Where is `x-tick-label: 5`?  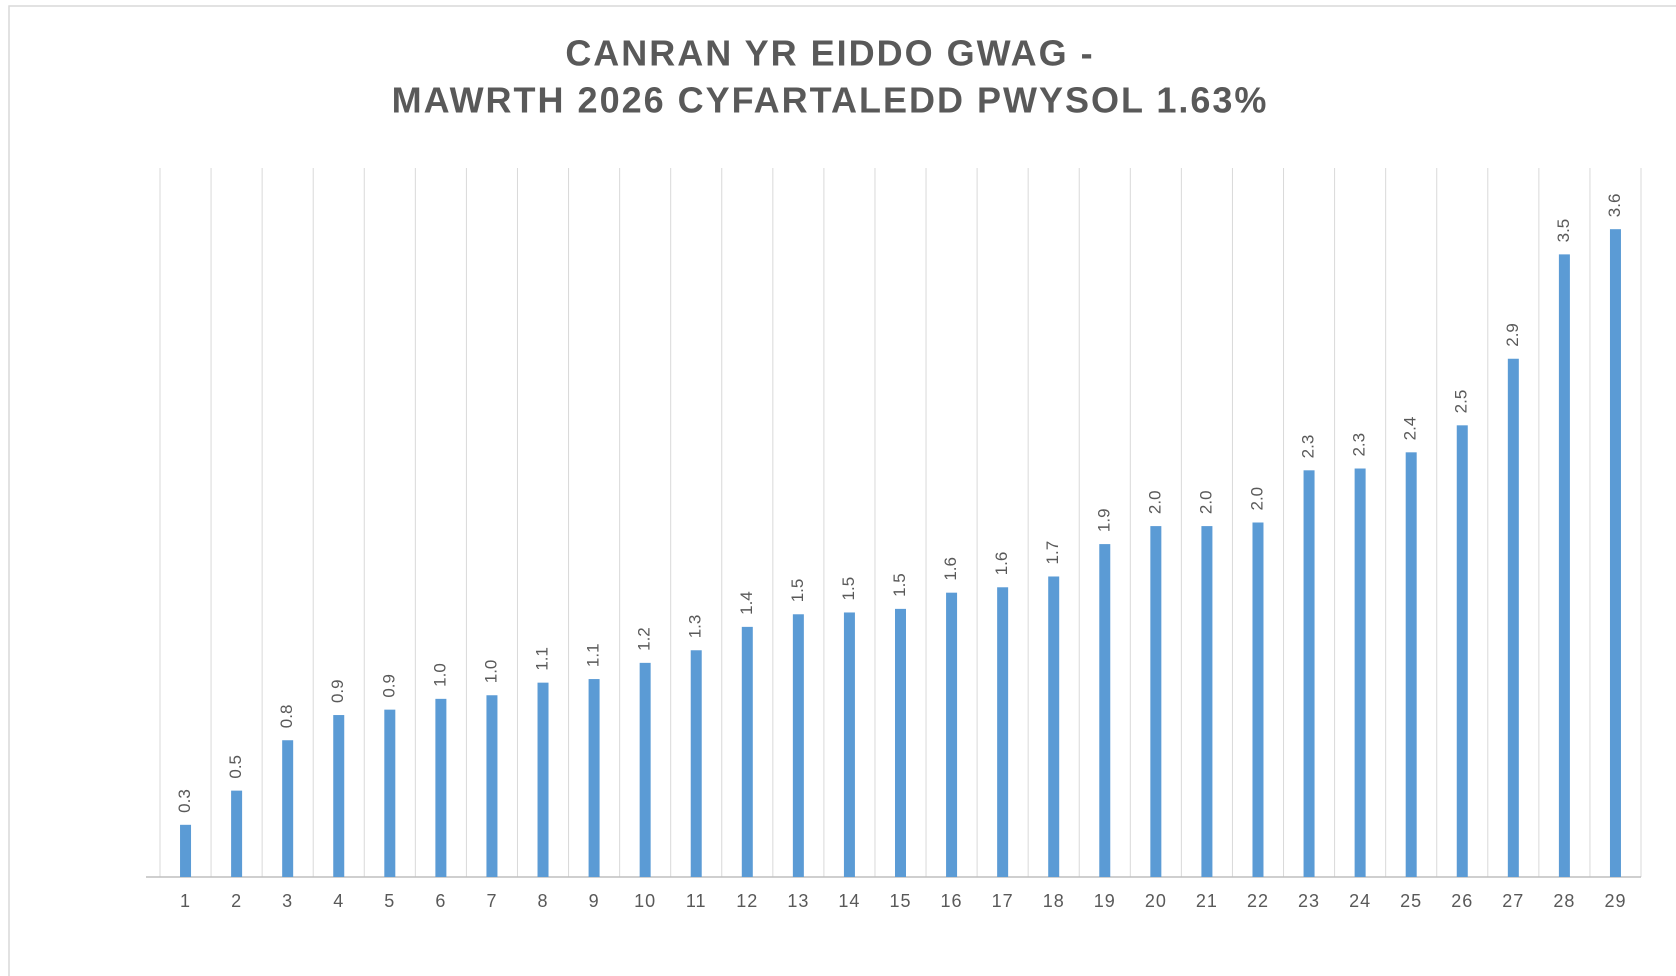
x-tick-label: 5 is located at coordinates (389, 901).